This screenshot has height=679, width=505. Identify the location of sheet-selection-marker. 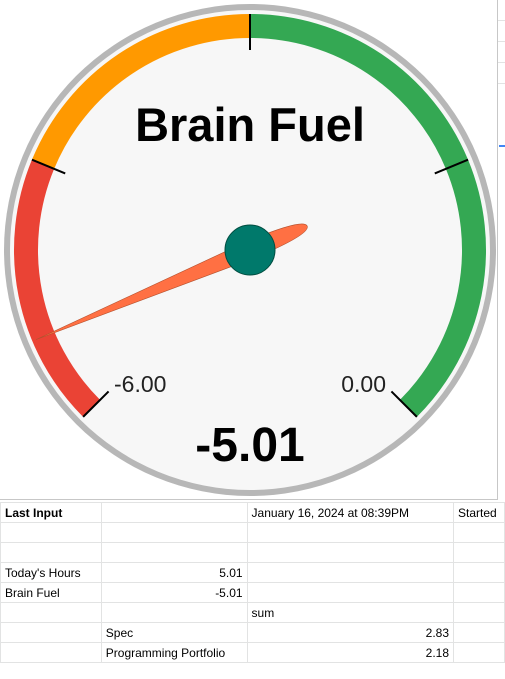
(502, 146).